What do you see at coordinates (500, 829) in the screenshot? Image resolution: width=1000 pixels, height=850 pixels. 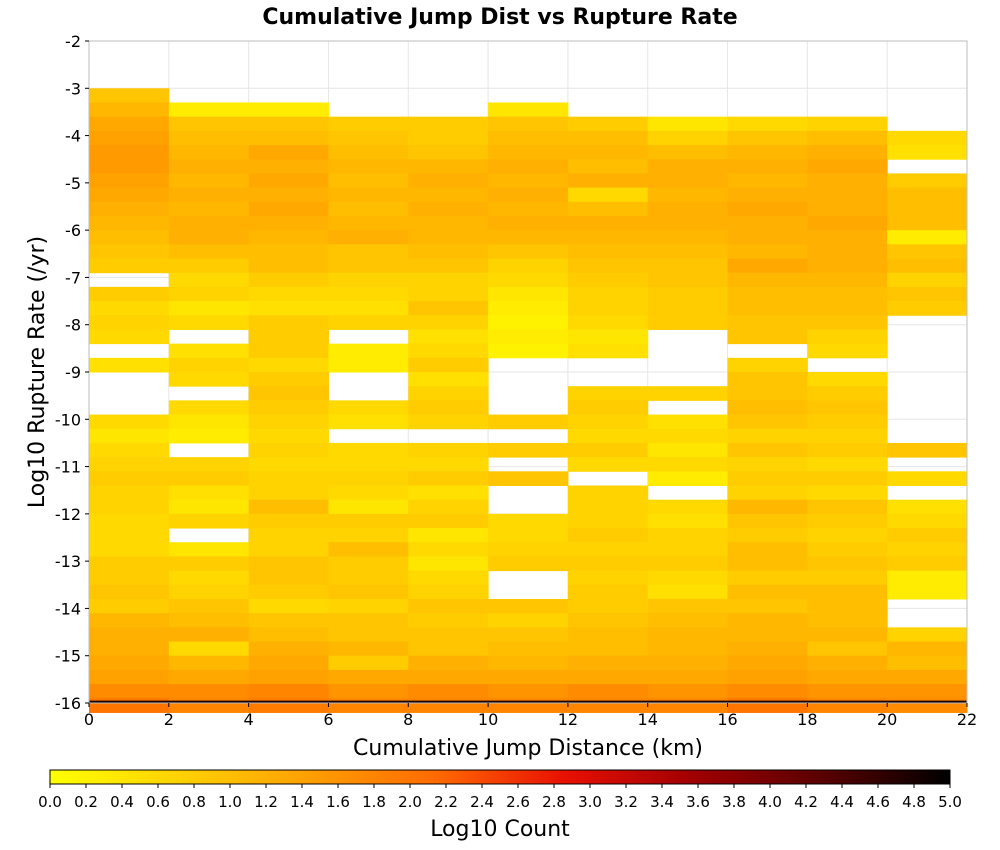 I see `colorbar-label: Log10 Count` at bounding box center [500, 829].